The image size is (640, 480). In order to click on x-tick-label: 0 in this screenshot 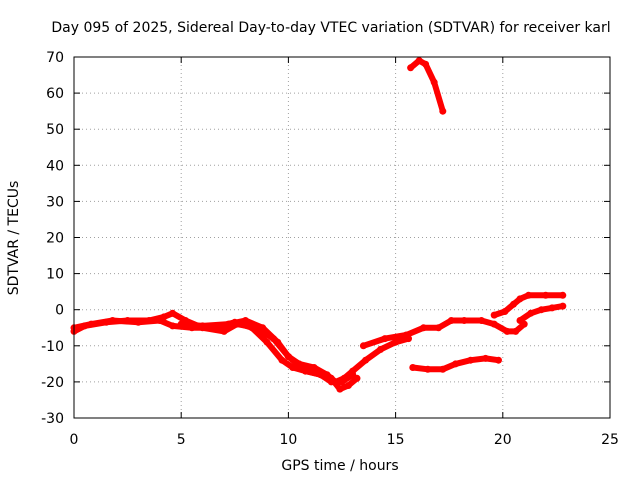, I will do `click(74, 440)`.